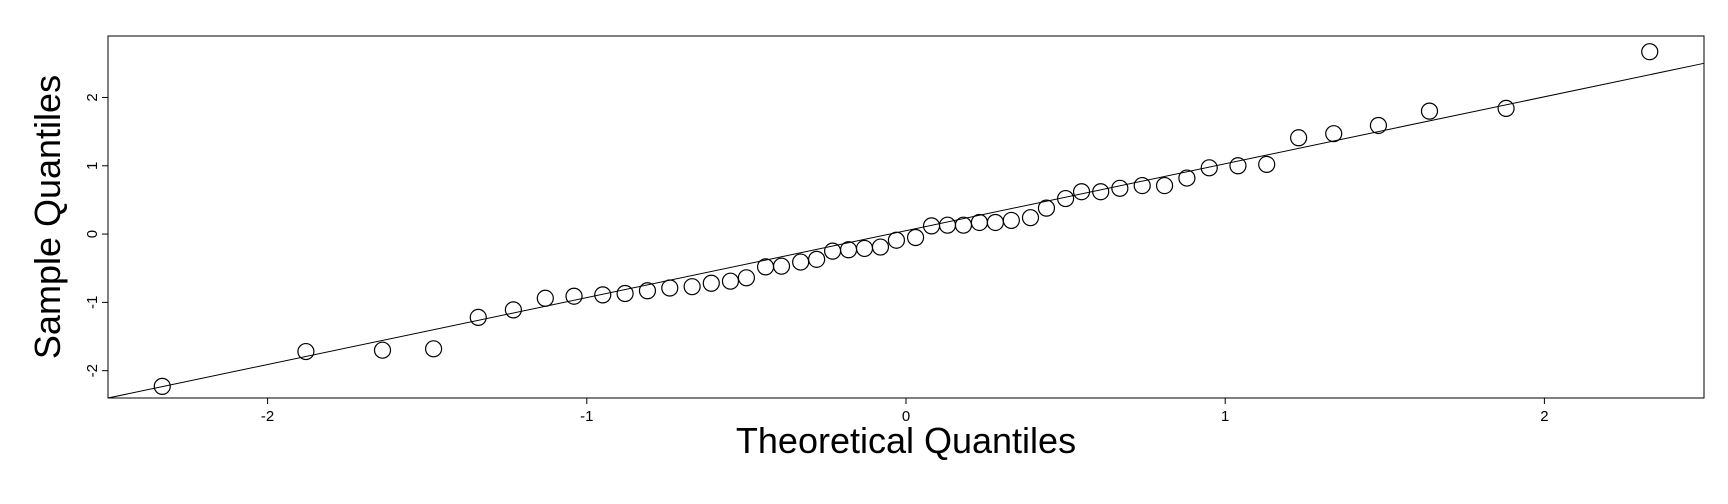  I want to click on y-axis-title: Sample Quantiles, so click(47, 217).